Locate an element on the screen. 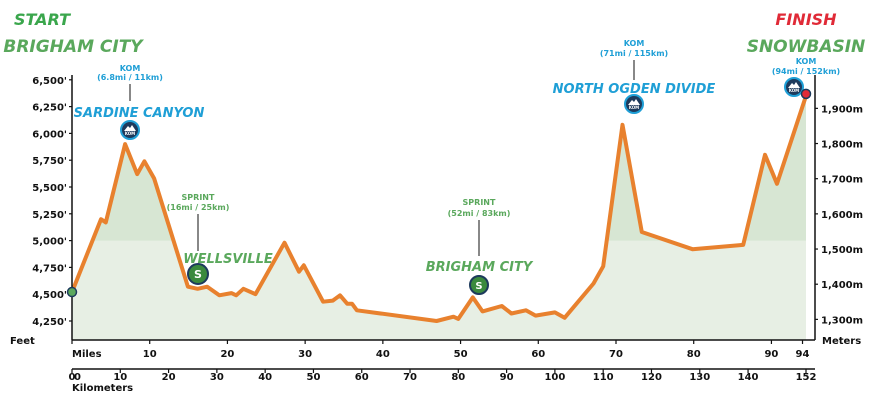 The width and height of the screenshot is (873, 401). x-mile-tick-label: 10 is located at coordinates (150, 354).